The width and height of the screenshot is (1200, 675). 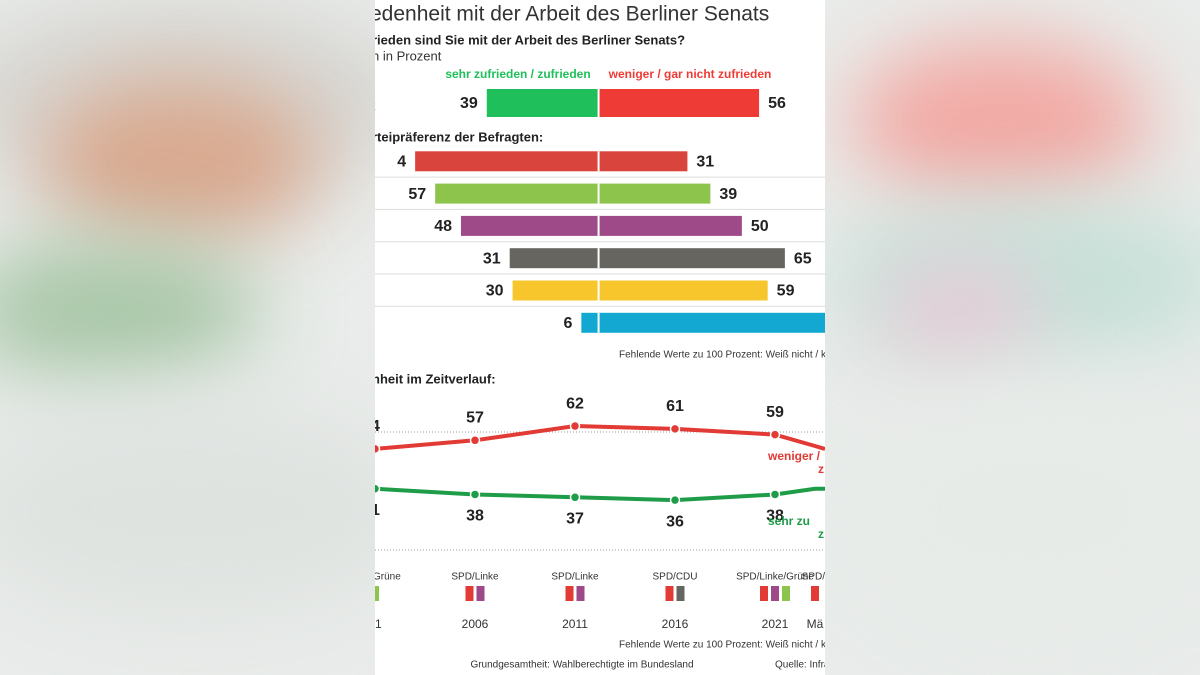 What do you see at coordinates (407, 55) in the screenshot?
I see `unit: n in Prozent` at bounding box center [407, 55].